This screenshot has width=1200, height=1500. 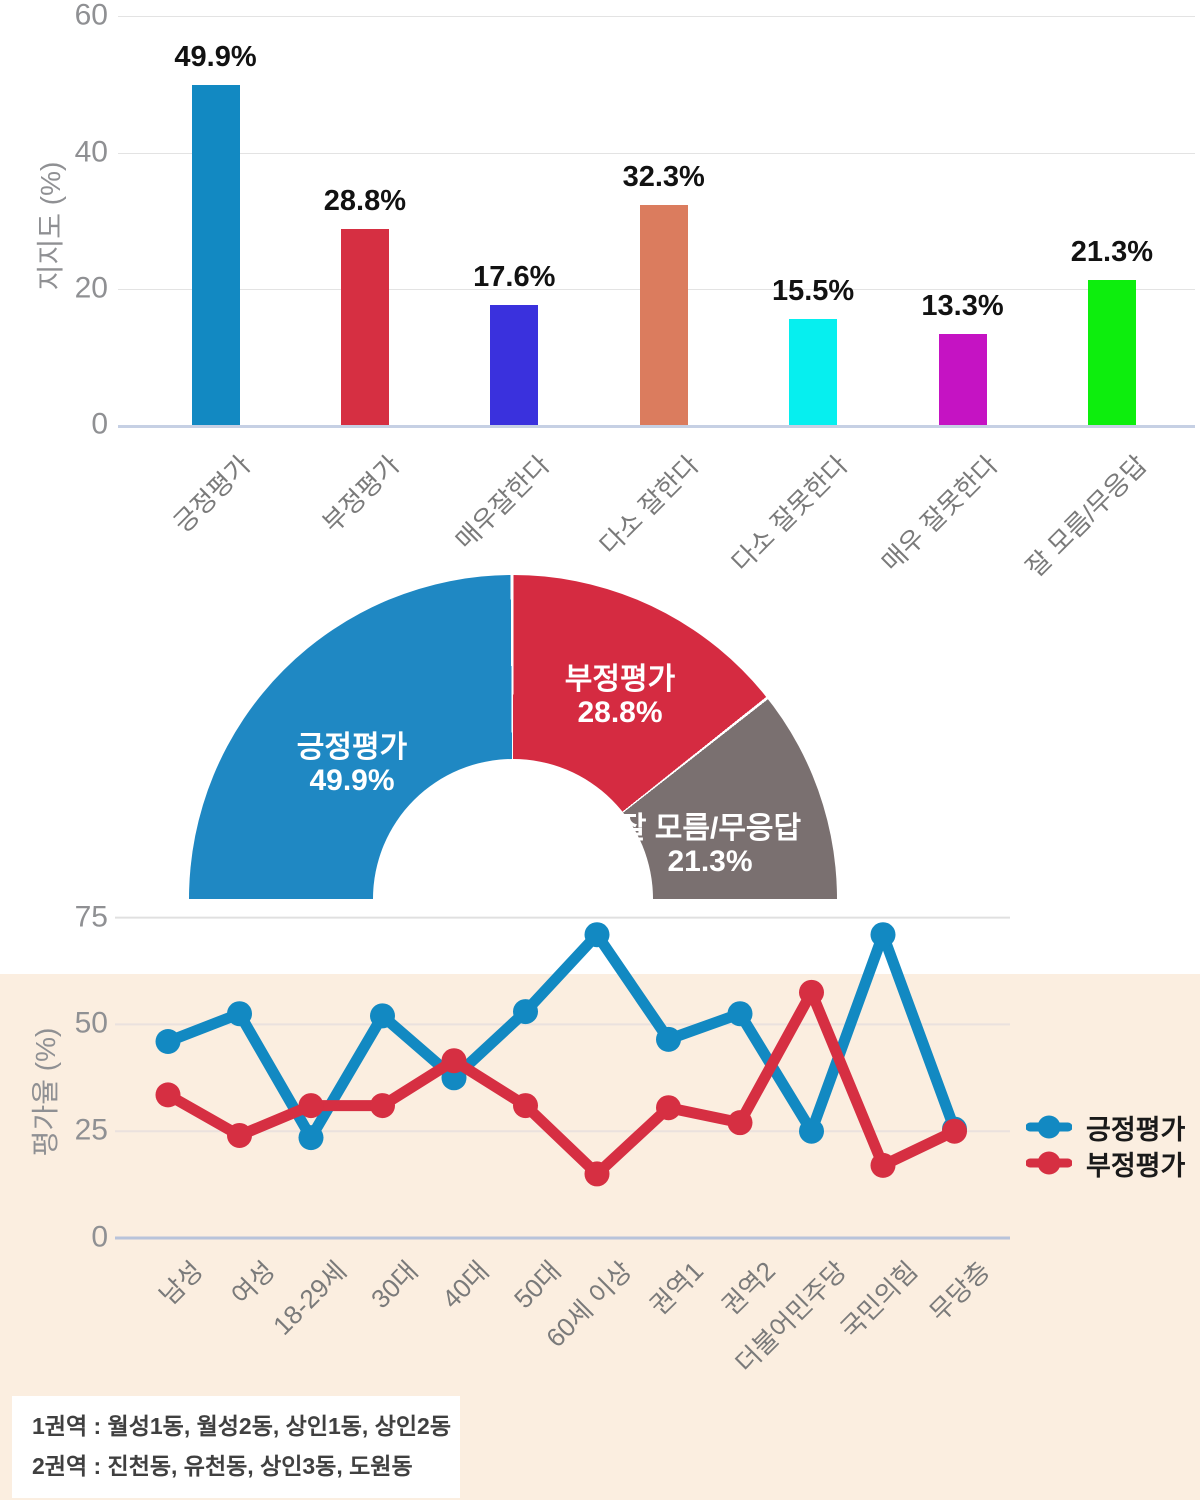 I want to click on legend-label: 부정평가, so click(x=1136, y=1165).